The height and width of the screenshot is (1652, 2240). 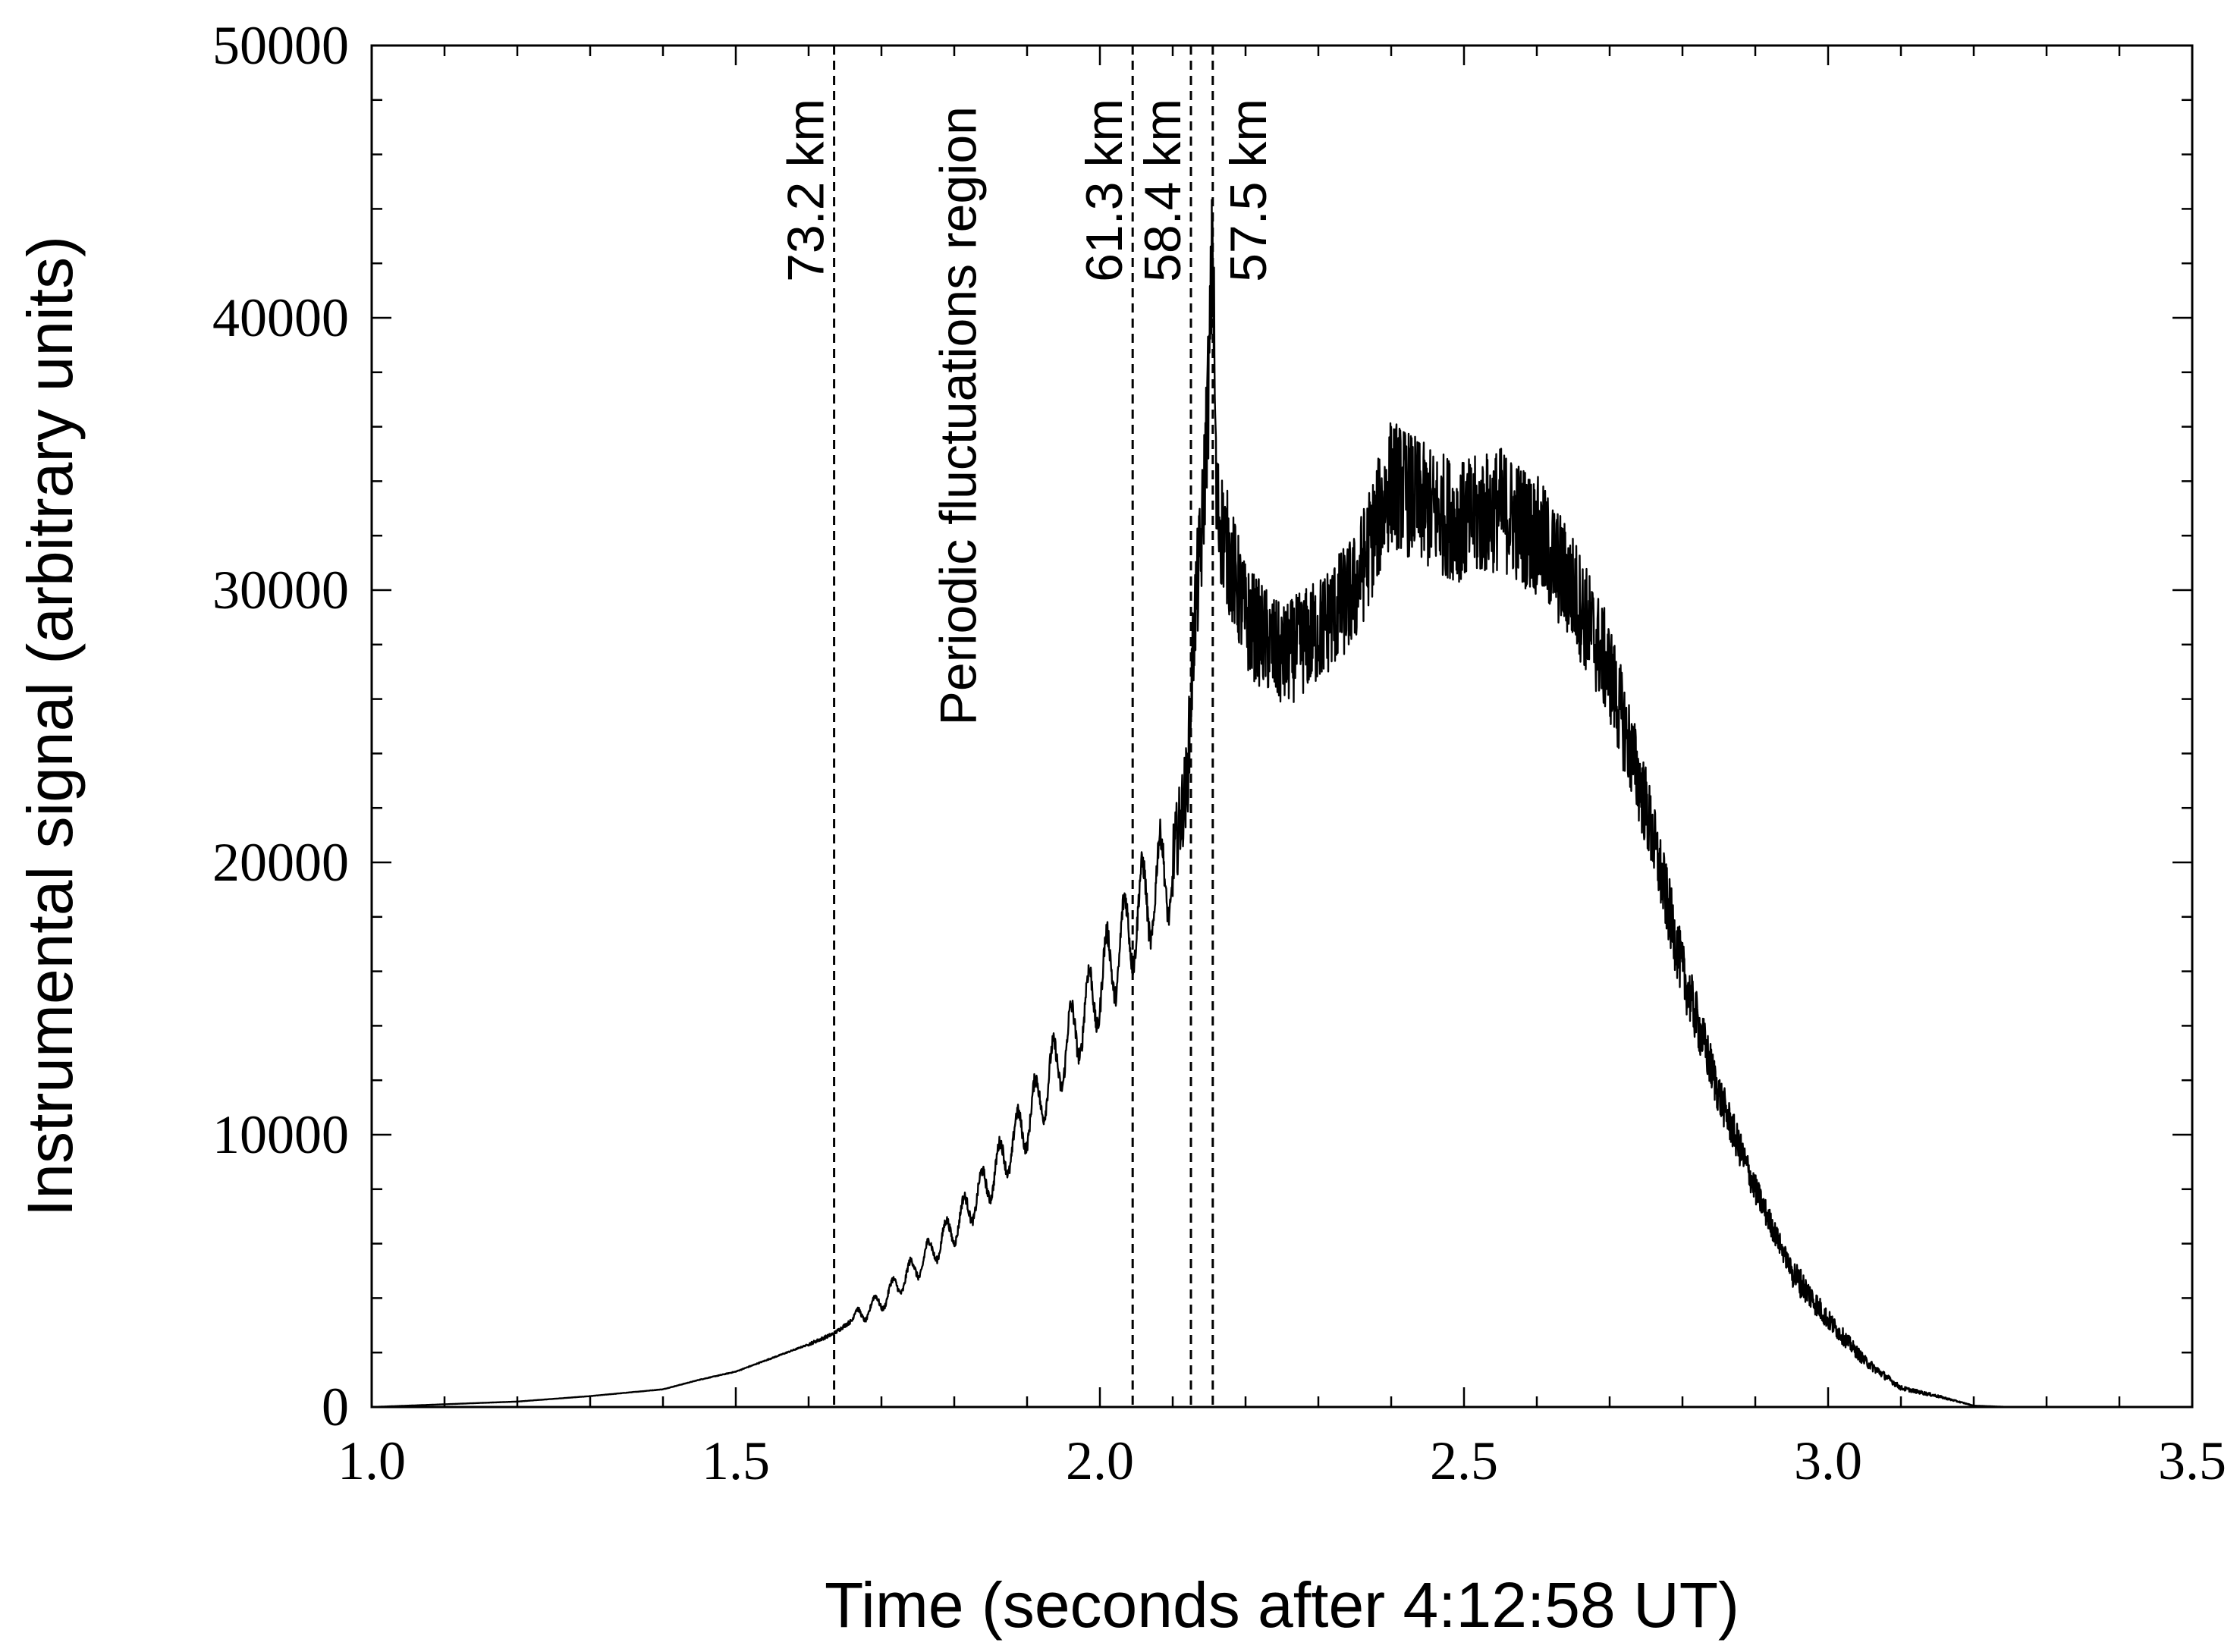 I want to click on y-tick-label: 0, so click(x=335, y=1407).